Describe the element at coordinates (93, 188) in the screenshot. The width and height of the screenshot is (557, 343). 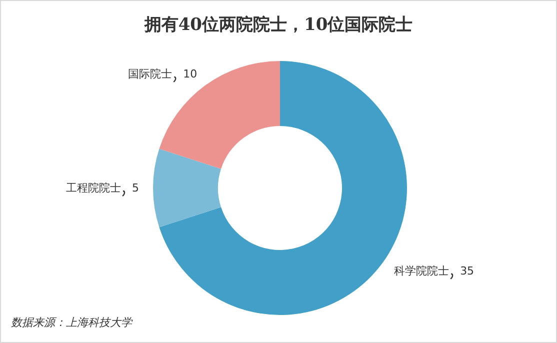
I see `slice-label: 工程院院士` at that location.